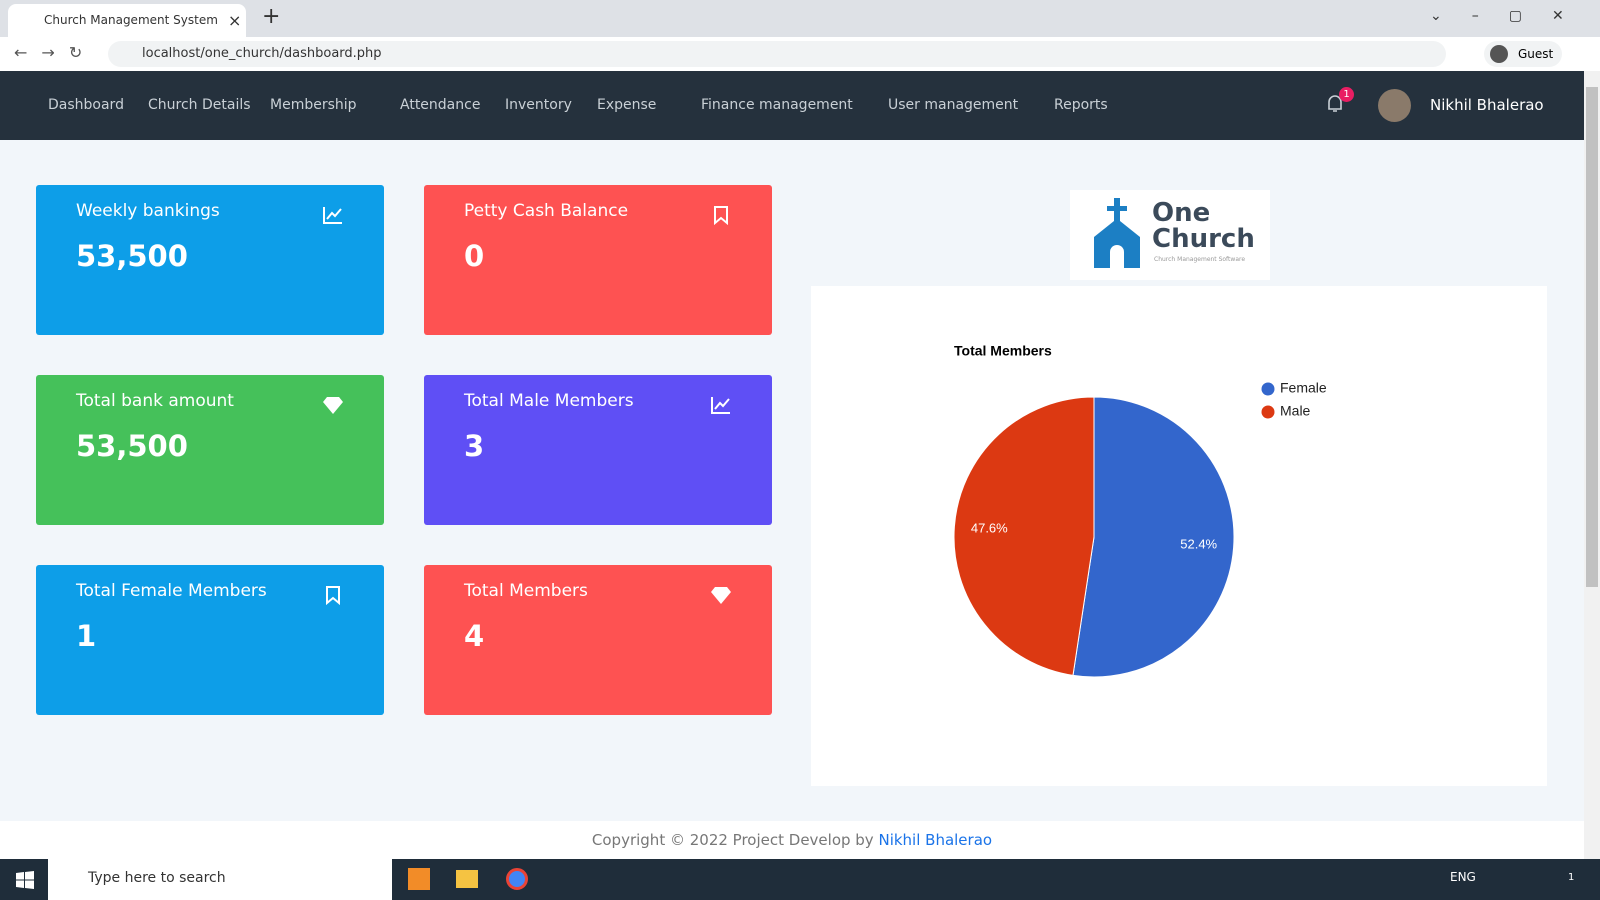 The width and height of the screenshot is (1600, 900). Describe the element at coordinates (549, 401) in the screenshot. I see `card-label: Total Male Members` at that location.